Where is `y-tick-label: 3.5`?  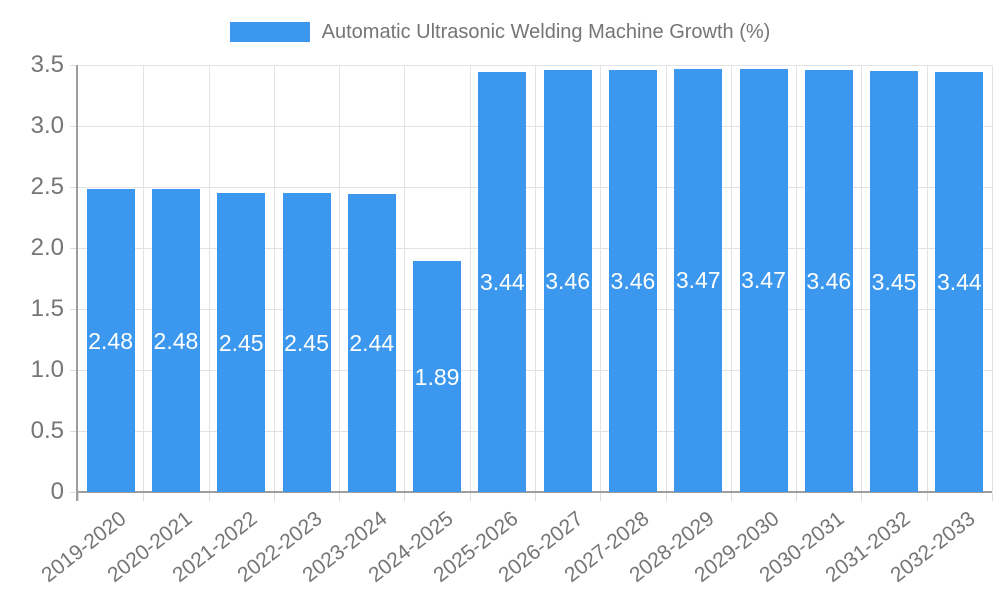 y-tick-label: 3.5 is located at coordinates (47, 64).